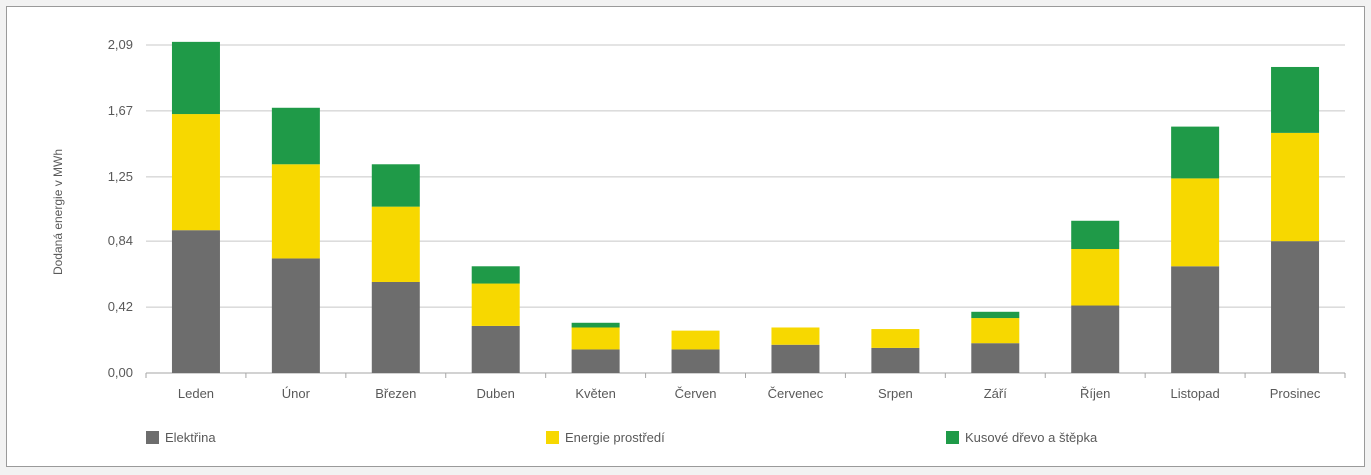  Describe the element at coordinates (952, 437) in the screenshot. I see `legend-swatch-kusove-drevo` at that location.